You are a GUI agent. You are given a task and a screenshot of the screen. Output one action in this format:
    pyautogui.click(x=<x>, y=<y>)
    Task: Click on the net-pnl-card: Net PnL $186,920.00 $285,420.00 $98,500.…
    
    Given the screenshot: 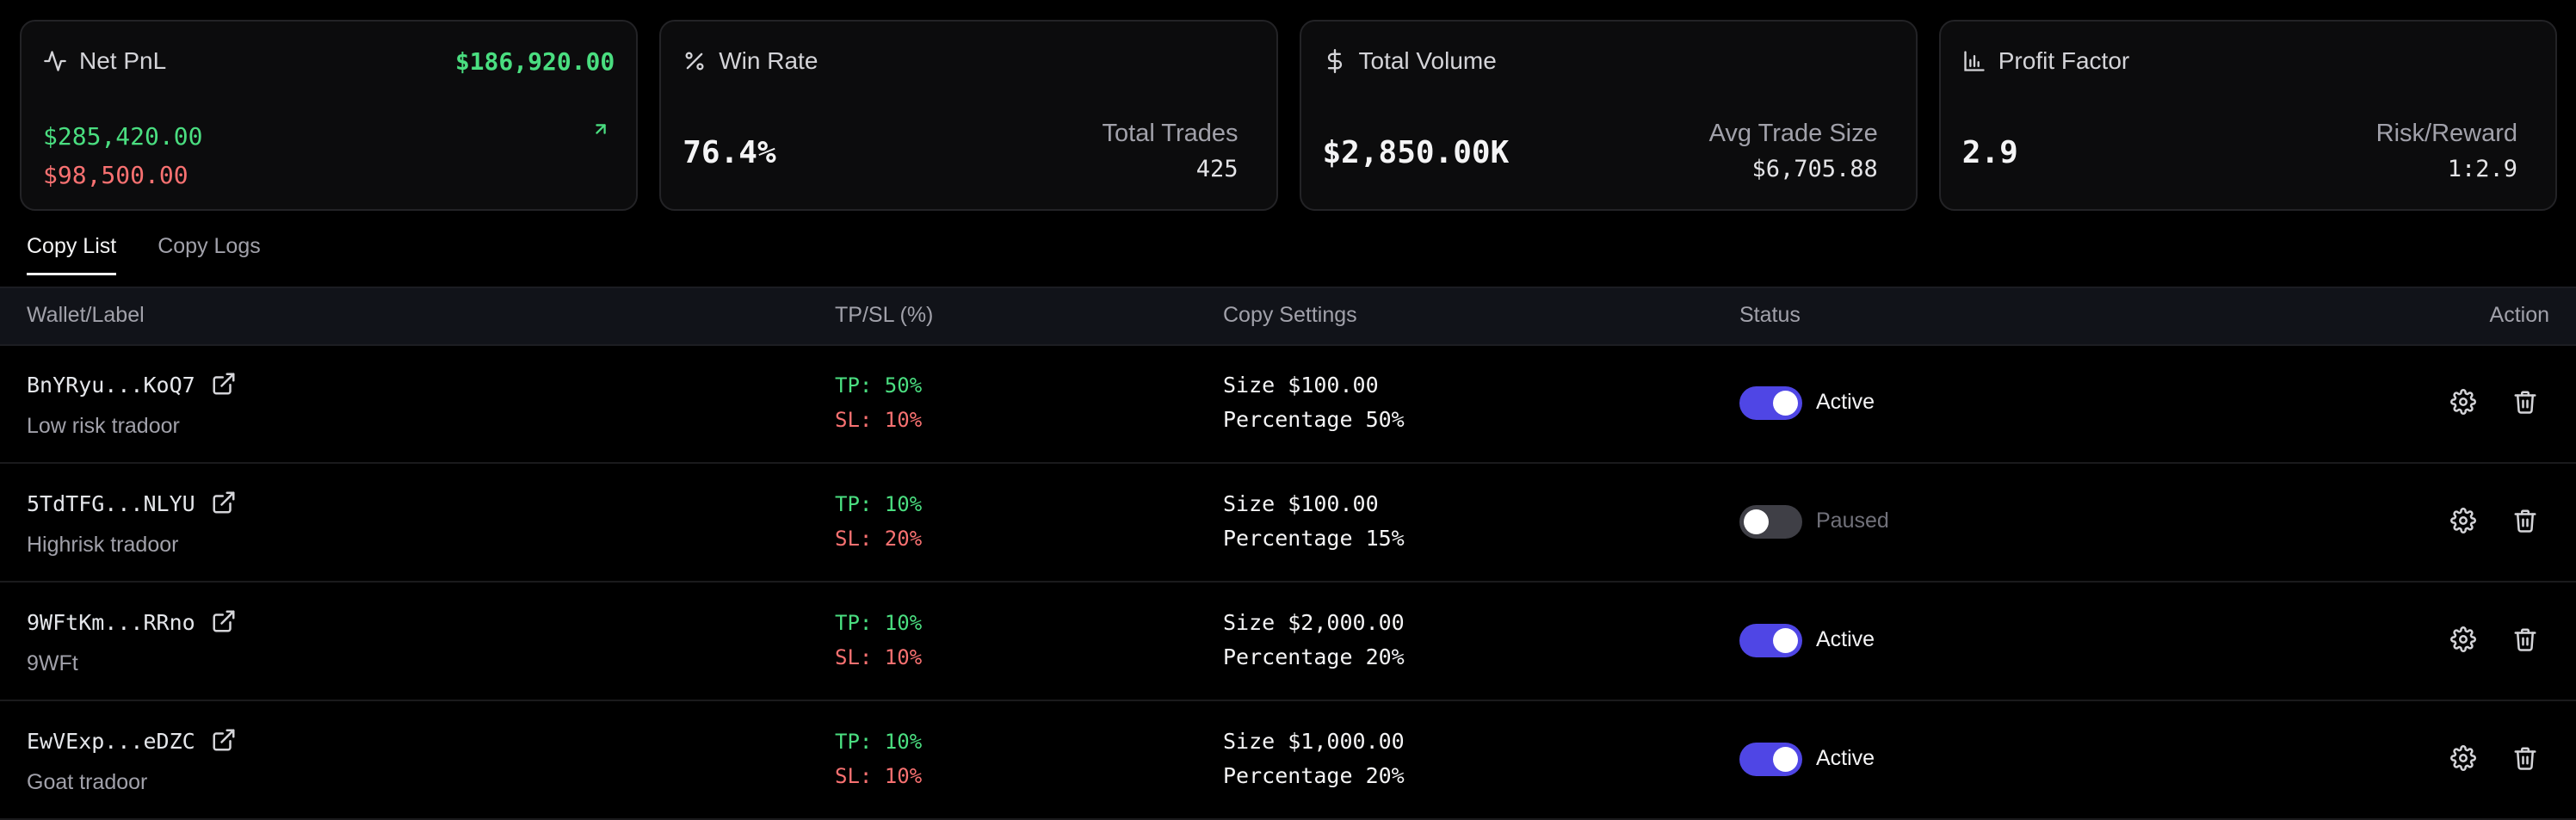 What is the action you would take?
    pyautogui.click(x=329, y=115)
    